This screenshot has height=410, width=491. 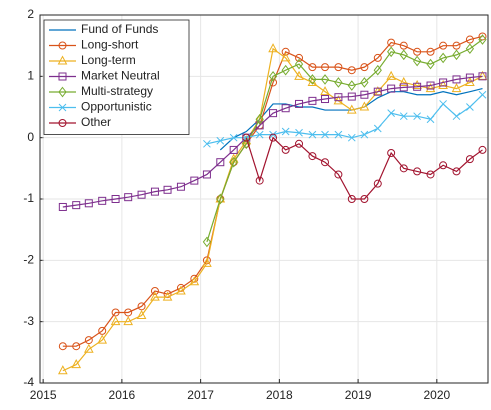 What do you see at coordinates (28, 382) in the screenshot?
I see `y-tick-label: -4` at bounding box center [28, 382].